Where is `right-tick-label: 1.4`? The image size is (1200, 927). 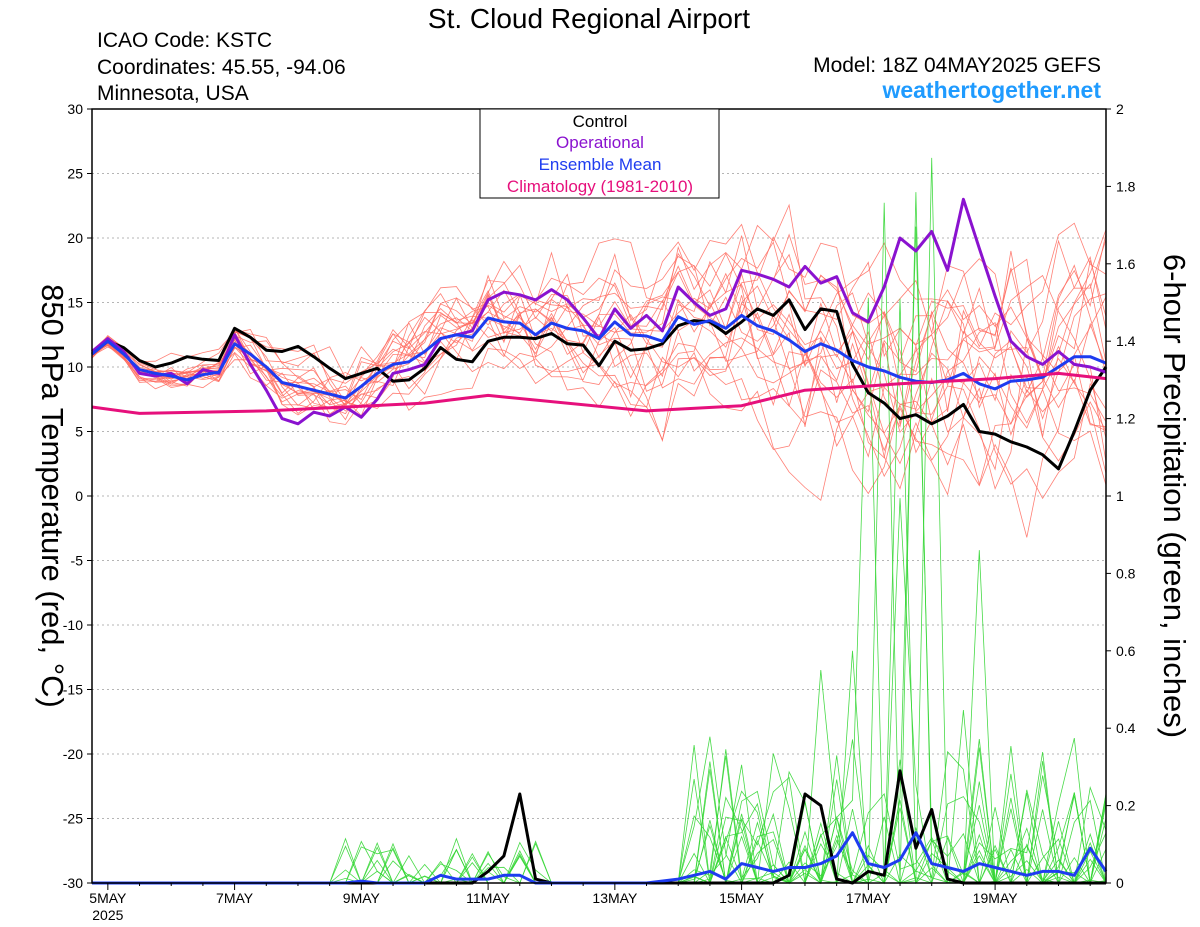 right-tick-label: 1.4 is located at coordinates (1126, 341).